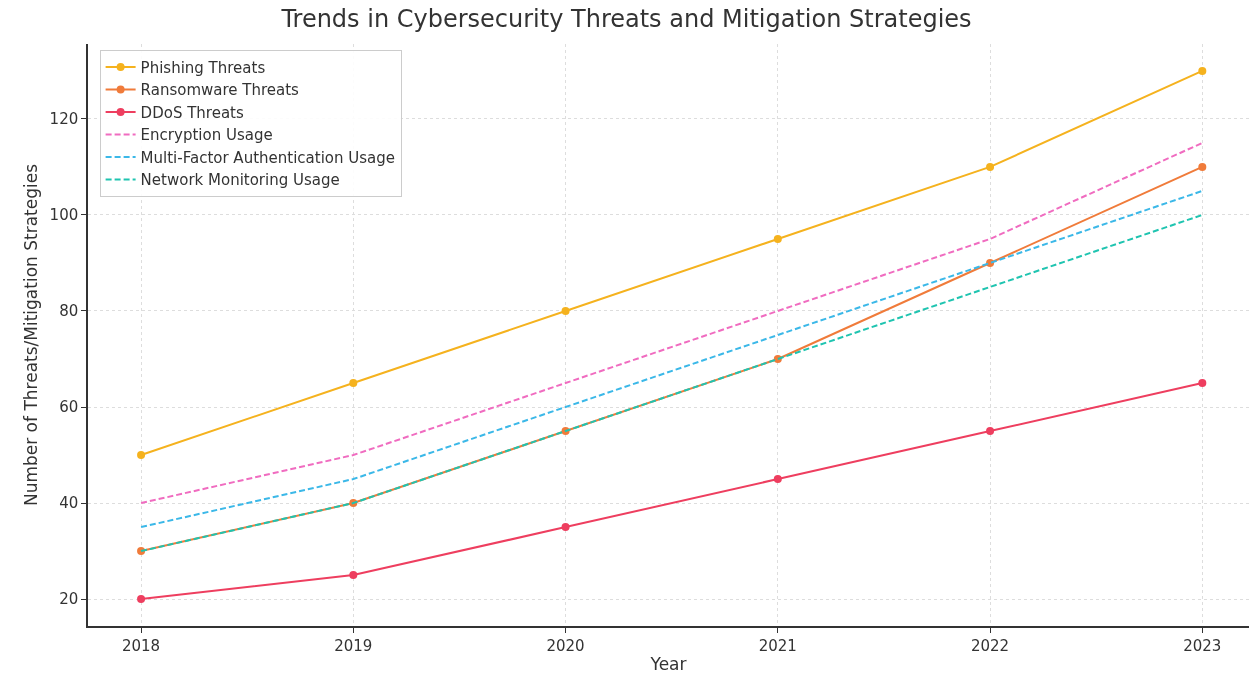 The image size is (1253, 679). What do you see at coordinates (192, 112) in the screenshot?
I see `legend-label: DDoS Threats` at bounding box center [192, 112].